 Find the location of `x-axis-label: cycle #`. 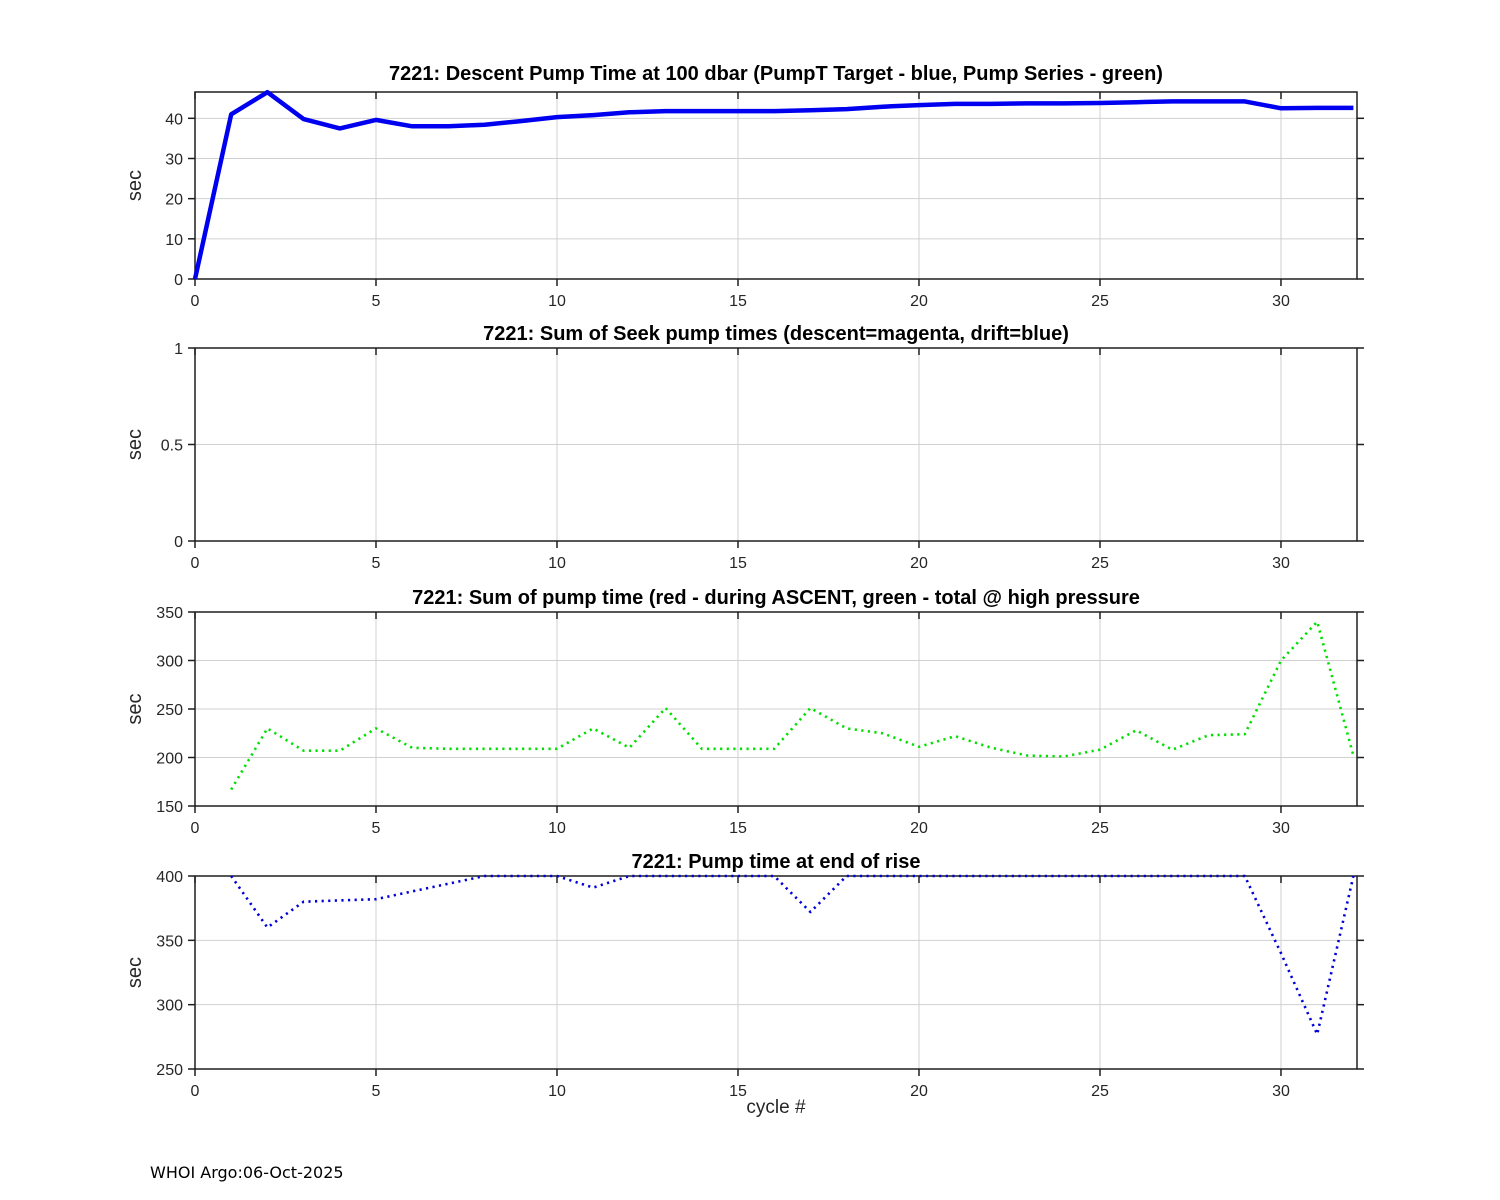

x-axis-label: cycle # is located at coordinates (776, 1107).